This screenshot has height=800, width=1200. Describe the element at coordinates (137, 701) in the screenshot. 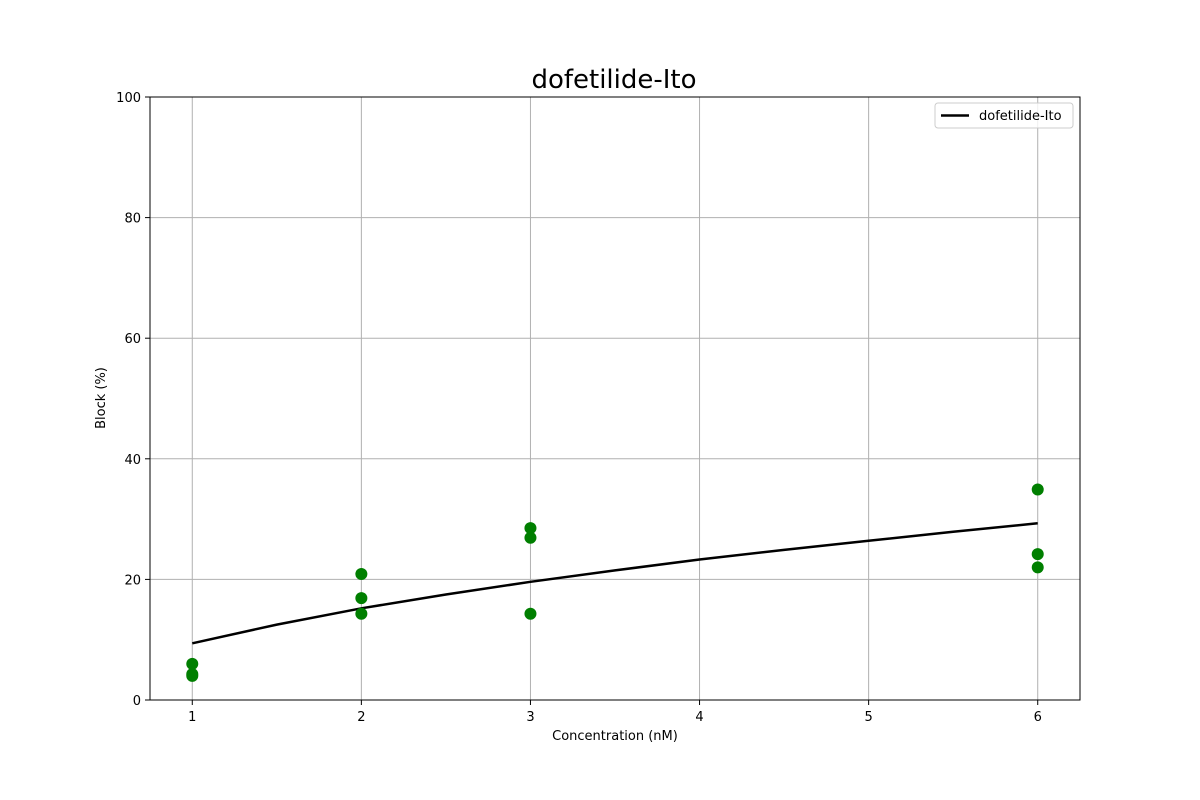

I see `y-tick-label: 0` at that location.